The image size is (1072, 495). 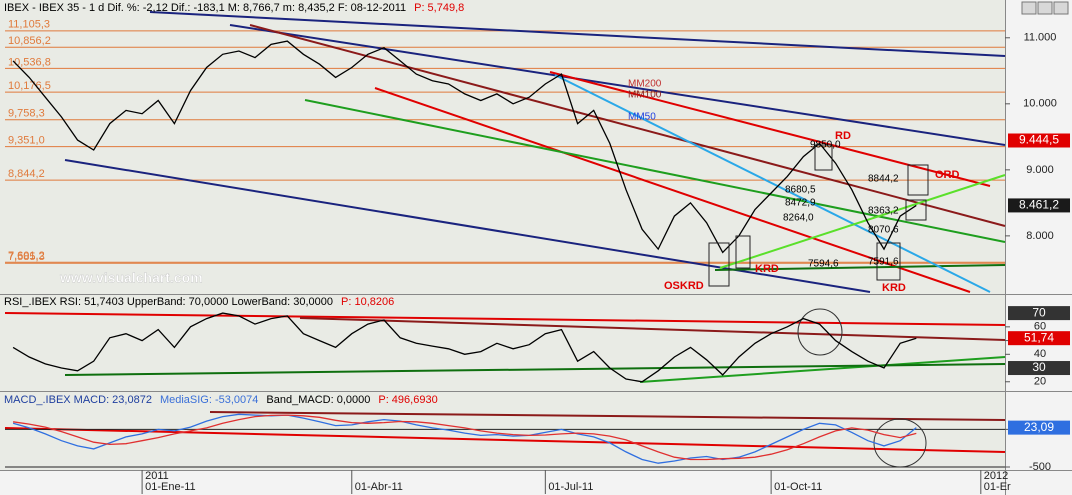 What do you see at coordinates (1040, 236) in the screenshot?
I see `y-tick-label: 8.000` at bounding box center [1040, 236].